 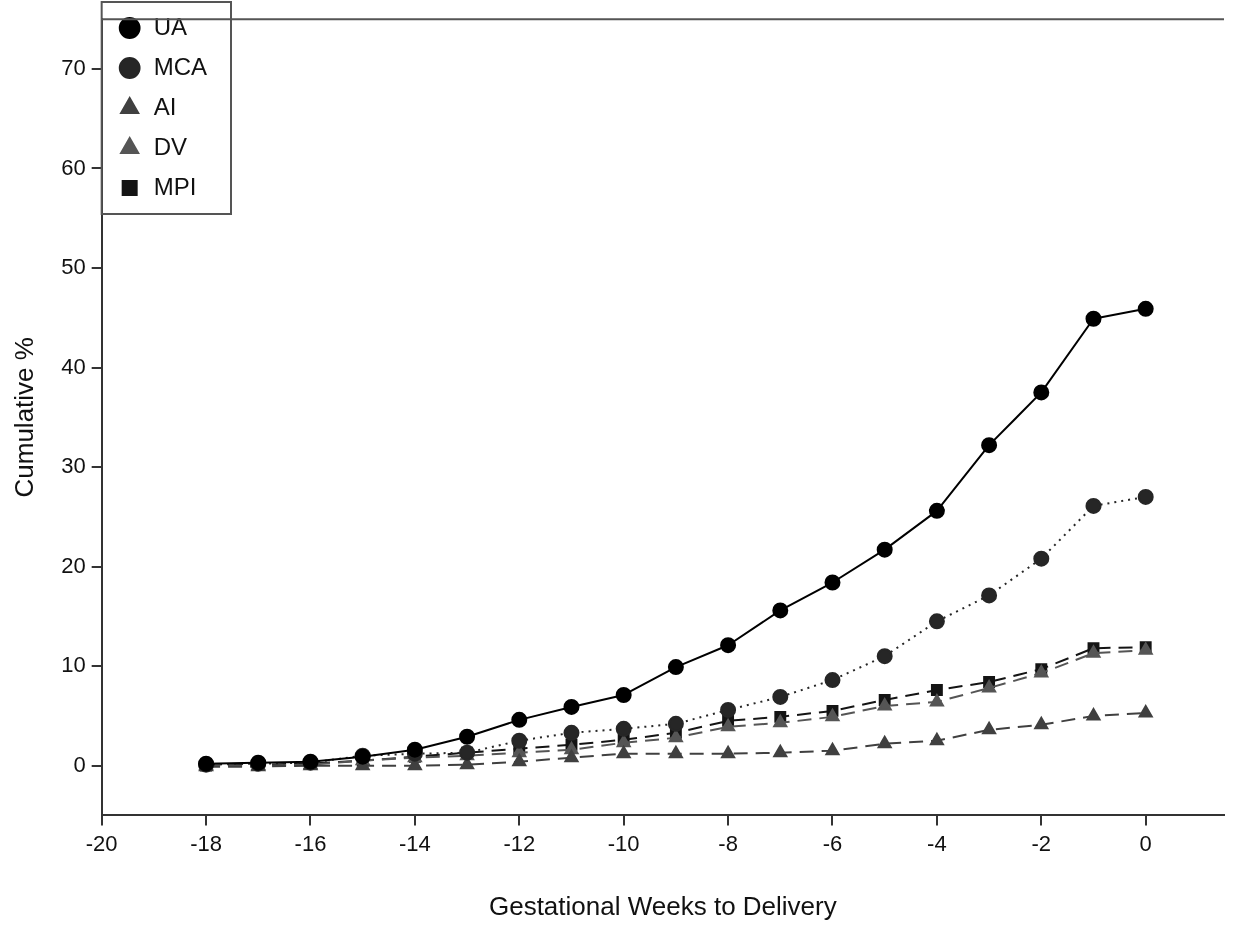 I want to click on legend-label: AI, so click(x=165, y=106).